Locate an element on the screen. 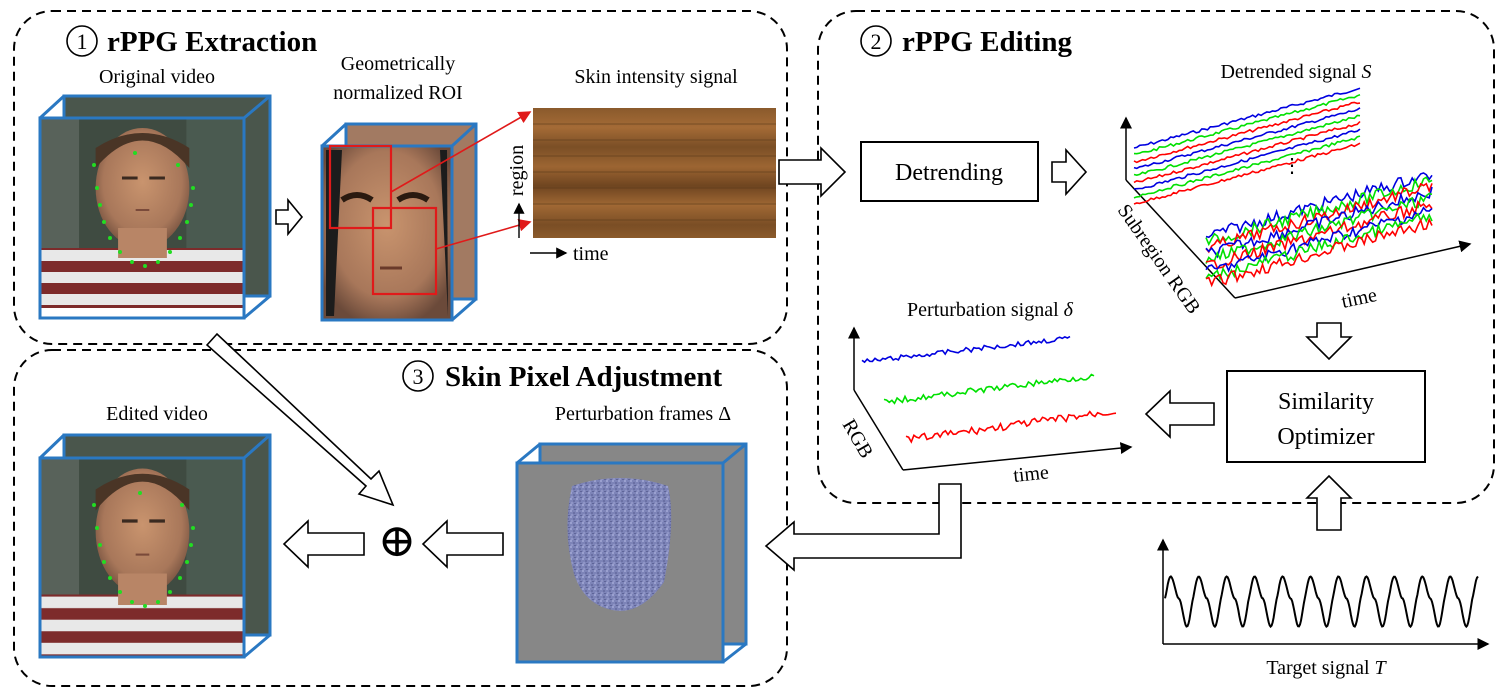 This screenshot has width=1505, height=694. ellipsis-dots: ⋮ is located at coordinates (1292, 166).